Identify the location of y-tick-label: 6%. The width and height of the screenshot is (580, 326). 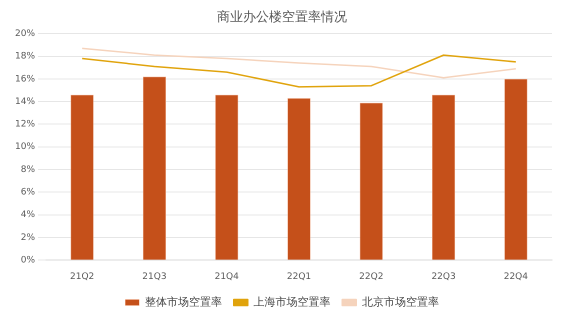
(28, 193).